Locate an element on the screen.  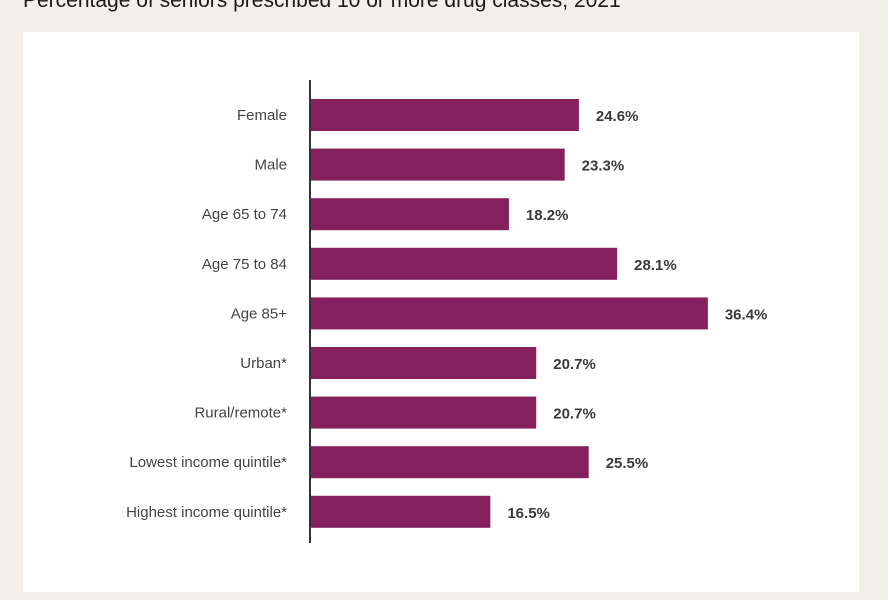
category-label-5: Urban* is located at coordinates (263, 363).